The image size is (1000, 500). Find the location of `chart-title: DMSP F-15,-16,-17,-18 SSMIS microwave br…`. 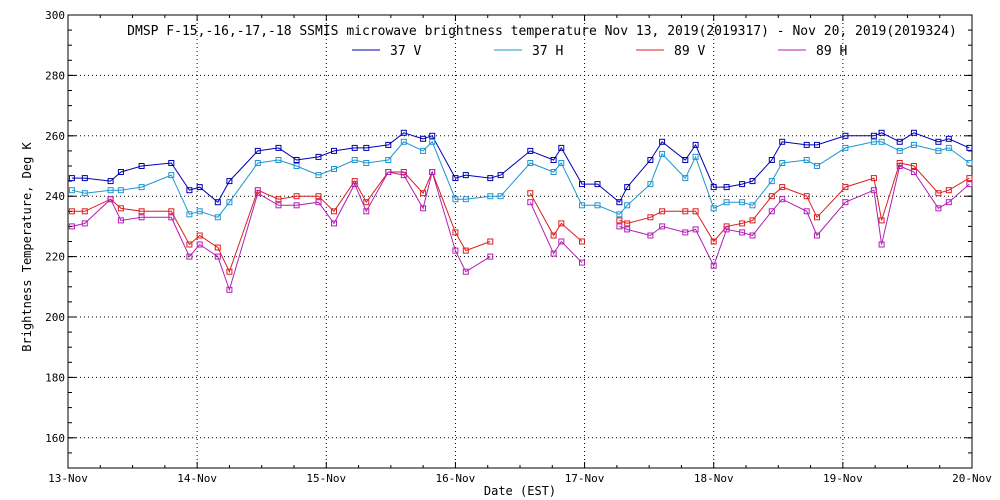

chart-title: DMSP F-15,-16,-17,-18 SSMIS microwave br… is located at coordinates (542, 31).